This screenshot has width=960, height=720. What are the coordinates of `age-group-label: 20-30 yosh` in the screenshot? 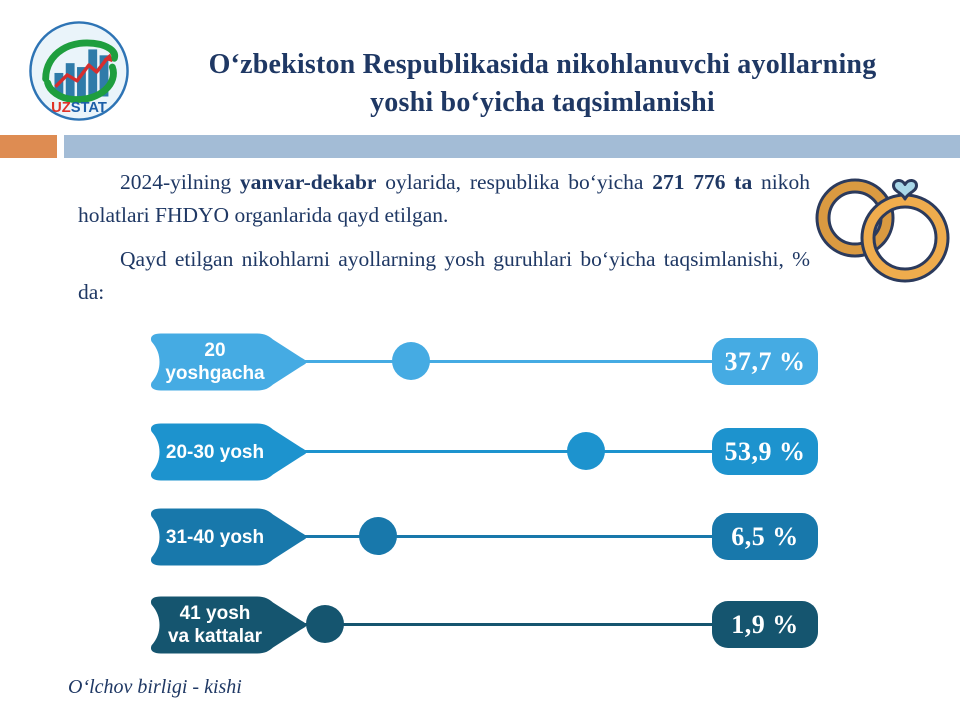 It's located at (215, 452).